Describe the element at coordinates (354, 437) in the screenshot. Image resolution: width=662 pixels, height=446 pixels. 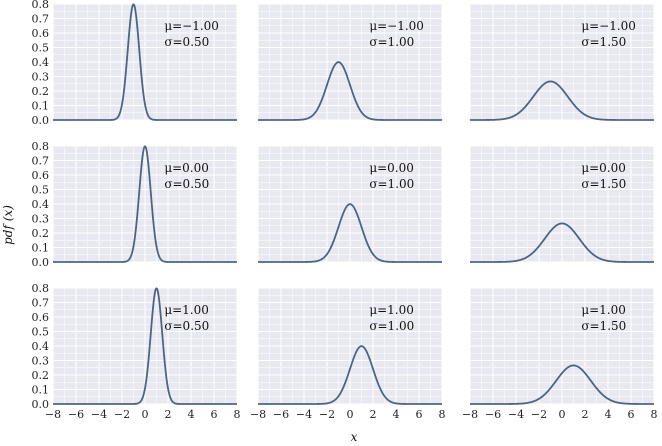
I see `x-axis-label: x` at that location.